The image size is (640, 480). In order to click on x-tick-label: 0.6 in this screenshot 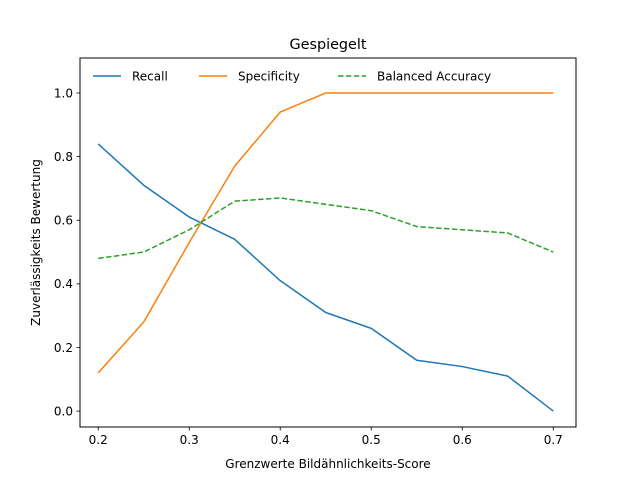, I will do `click(462, 440)`.